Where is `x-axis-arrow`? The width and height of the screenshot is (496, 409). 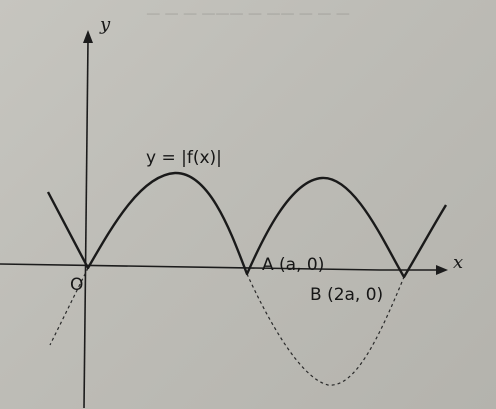 x-axis-arrow is located at coordinates (442, 270).